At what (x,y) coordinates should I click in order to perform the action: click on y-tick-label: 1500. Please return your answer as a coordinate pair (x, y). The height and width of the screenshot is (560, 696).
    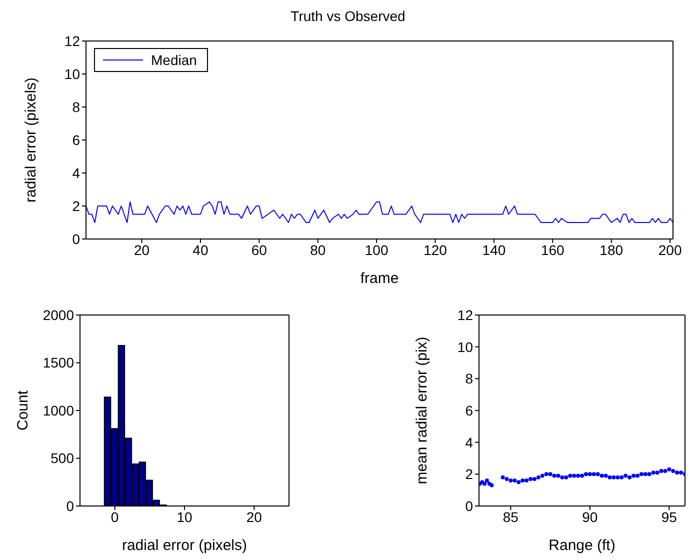
    Looking at the image, I should click on (58, 362).